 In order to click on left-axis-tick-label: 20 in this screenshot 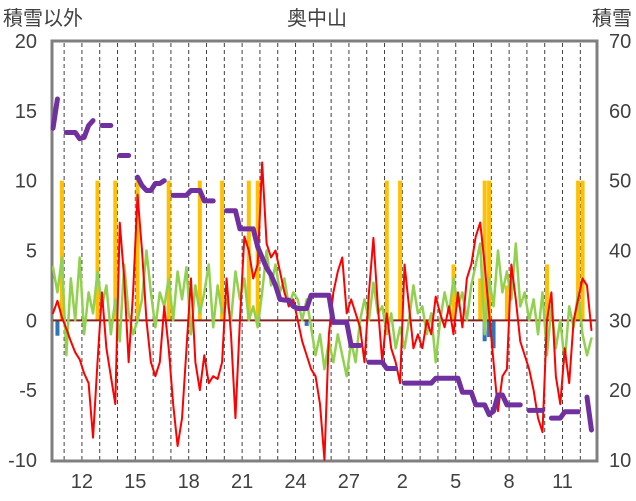, I will do `click(26, 42)`.